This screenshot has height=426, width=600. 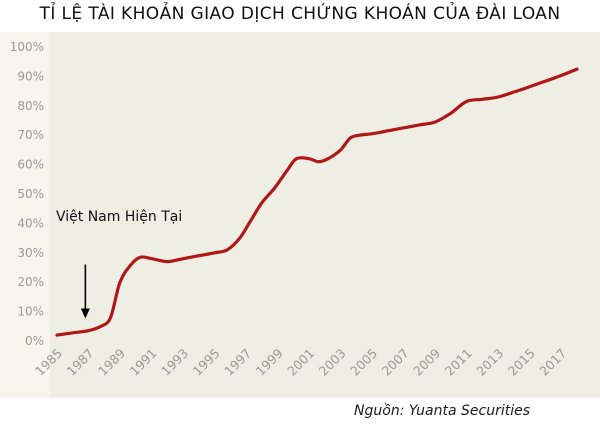 I want to click on y-tick-label: 50%, so click(x=30, y=194).